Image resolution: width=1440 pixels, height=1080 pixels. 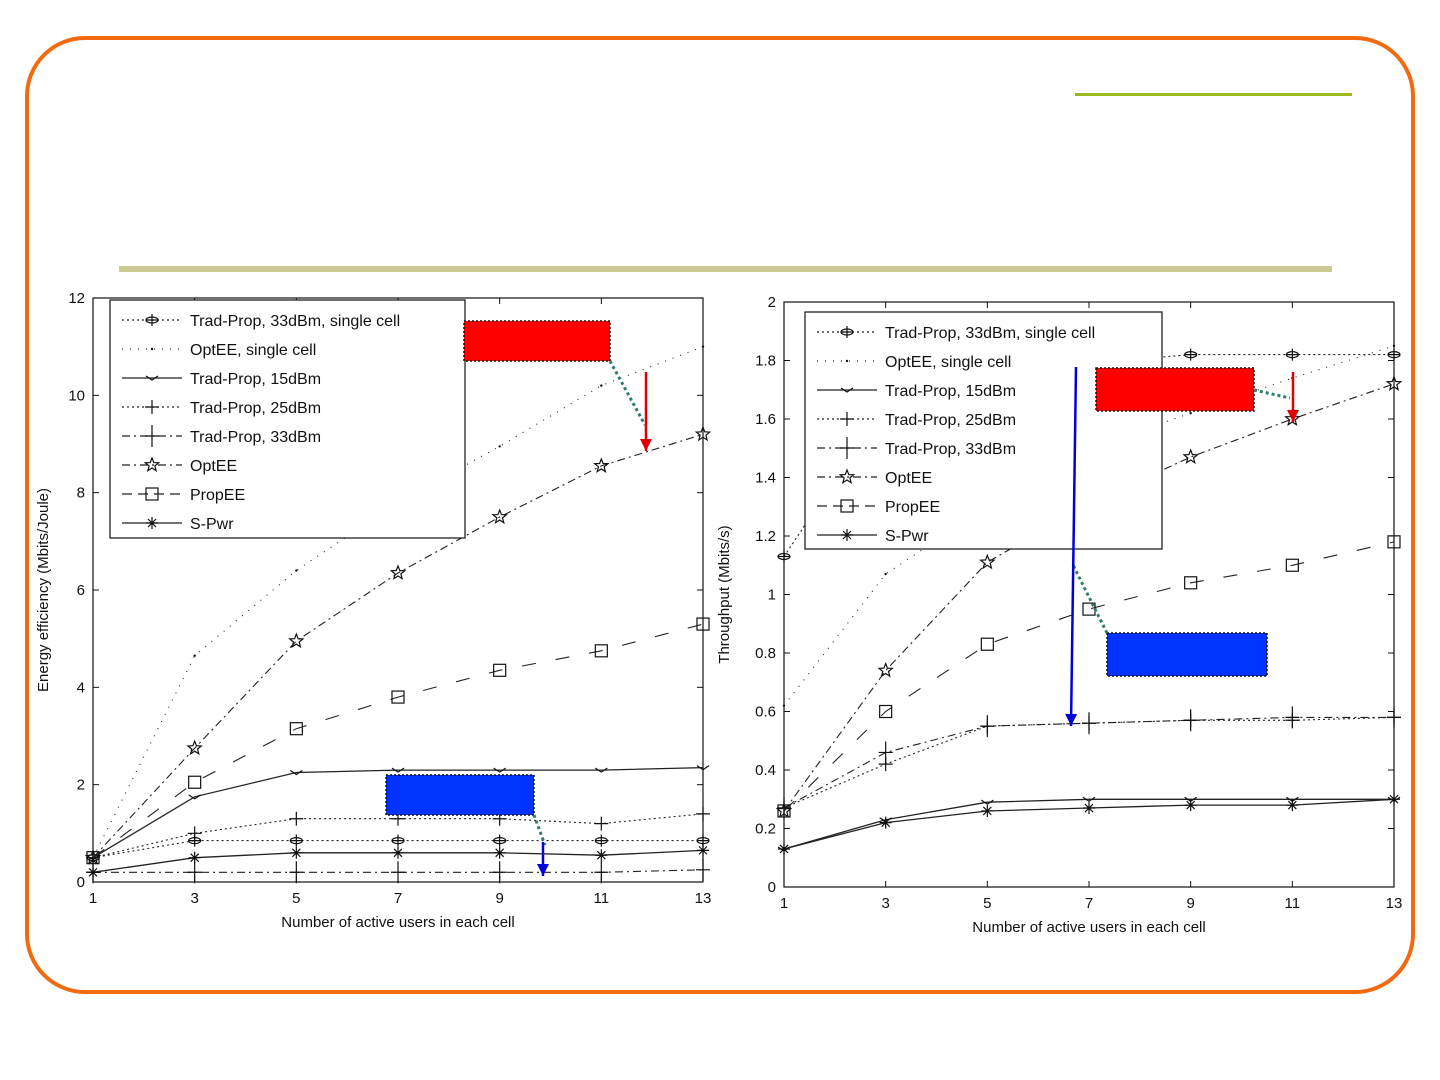 I want to click on accent-line-mid, so click(x=725, y=269).